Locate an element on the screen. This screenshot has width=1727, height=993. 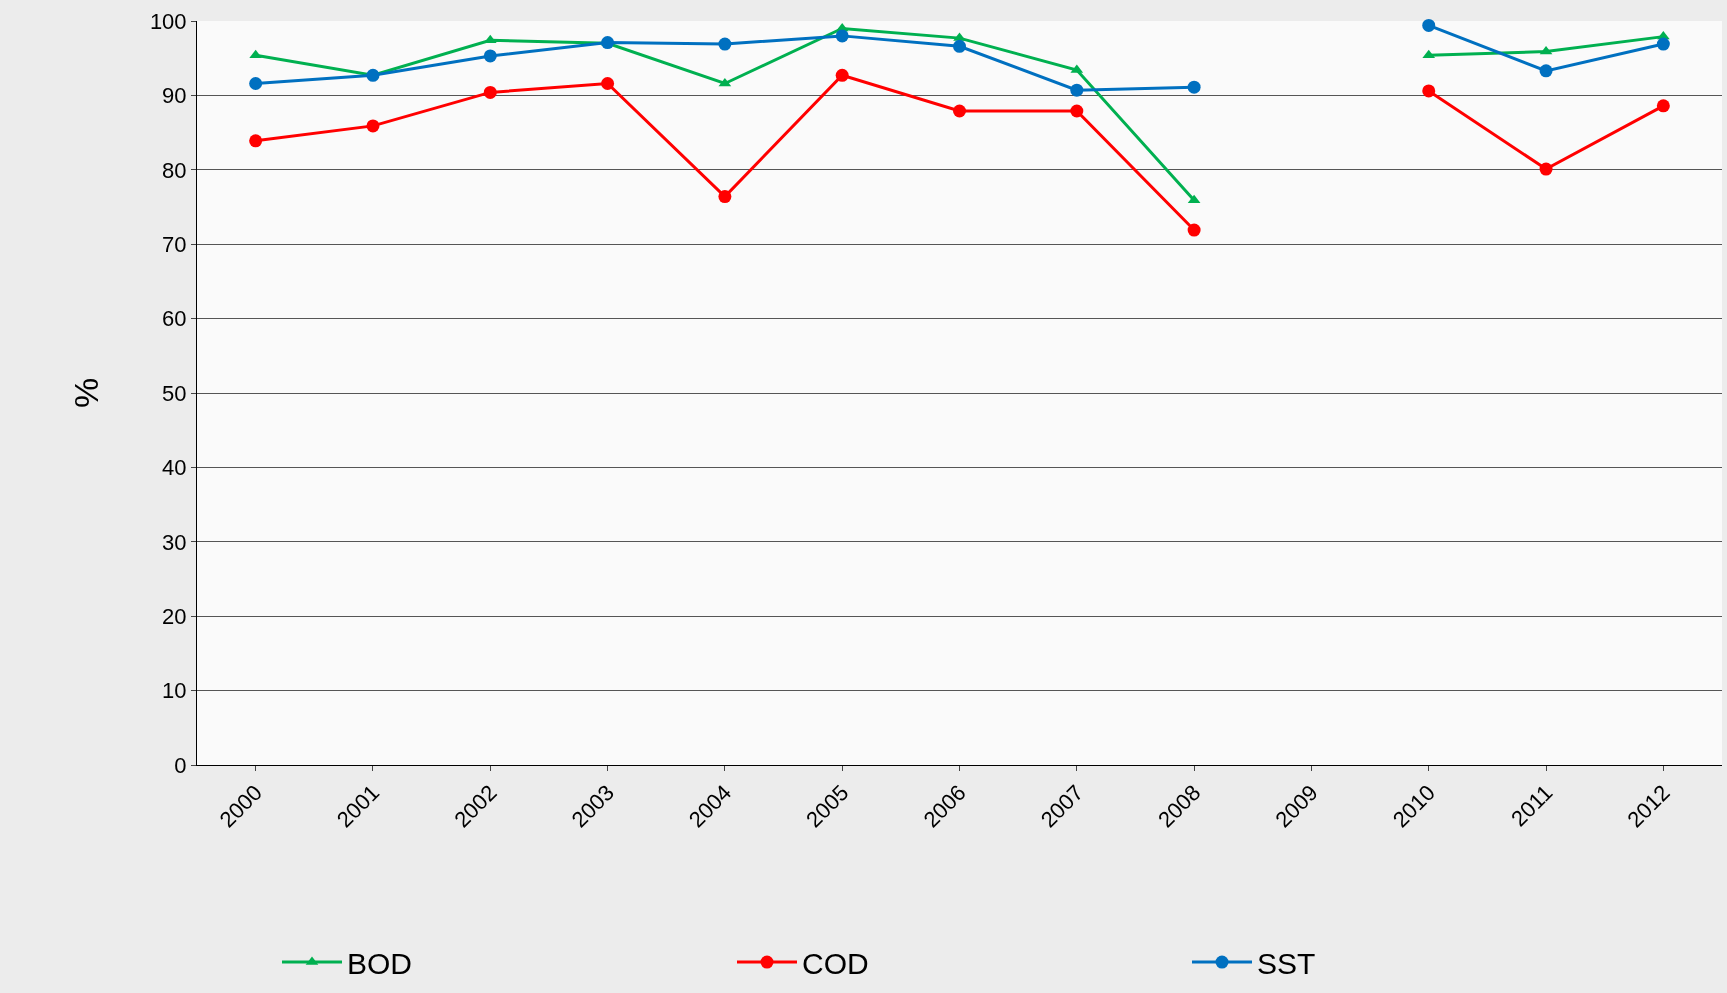
y-tick-label: 50 is located at coordinates (174, 393).